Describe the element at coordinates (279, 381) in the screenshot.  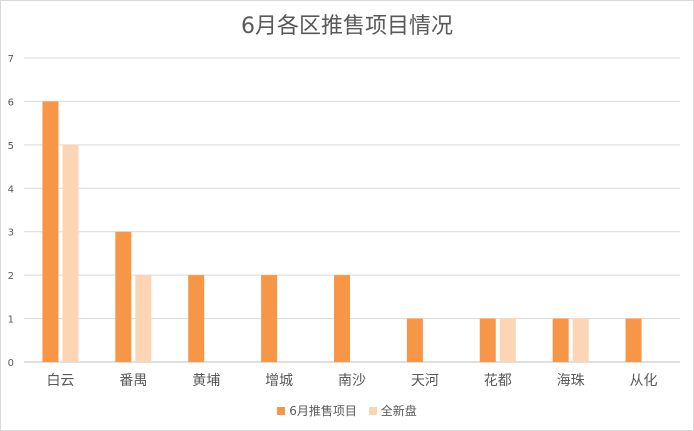
I see `x-category-label: 增城` at that location.